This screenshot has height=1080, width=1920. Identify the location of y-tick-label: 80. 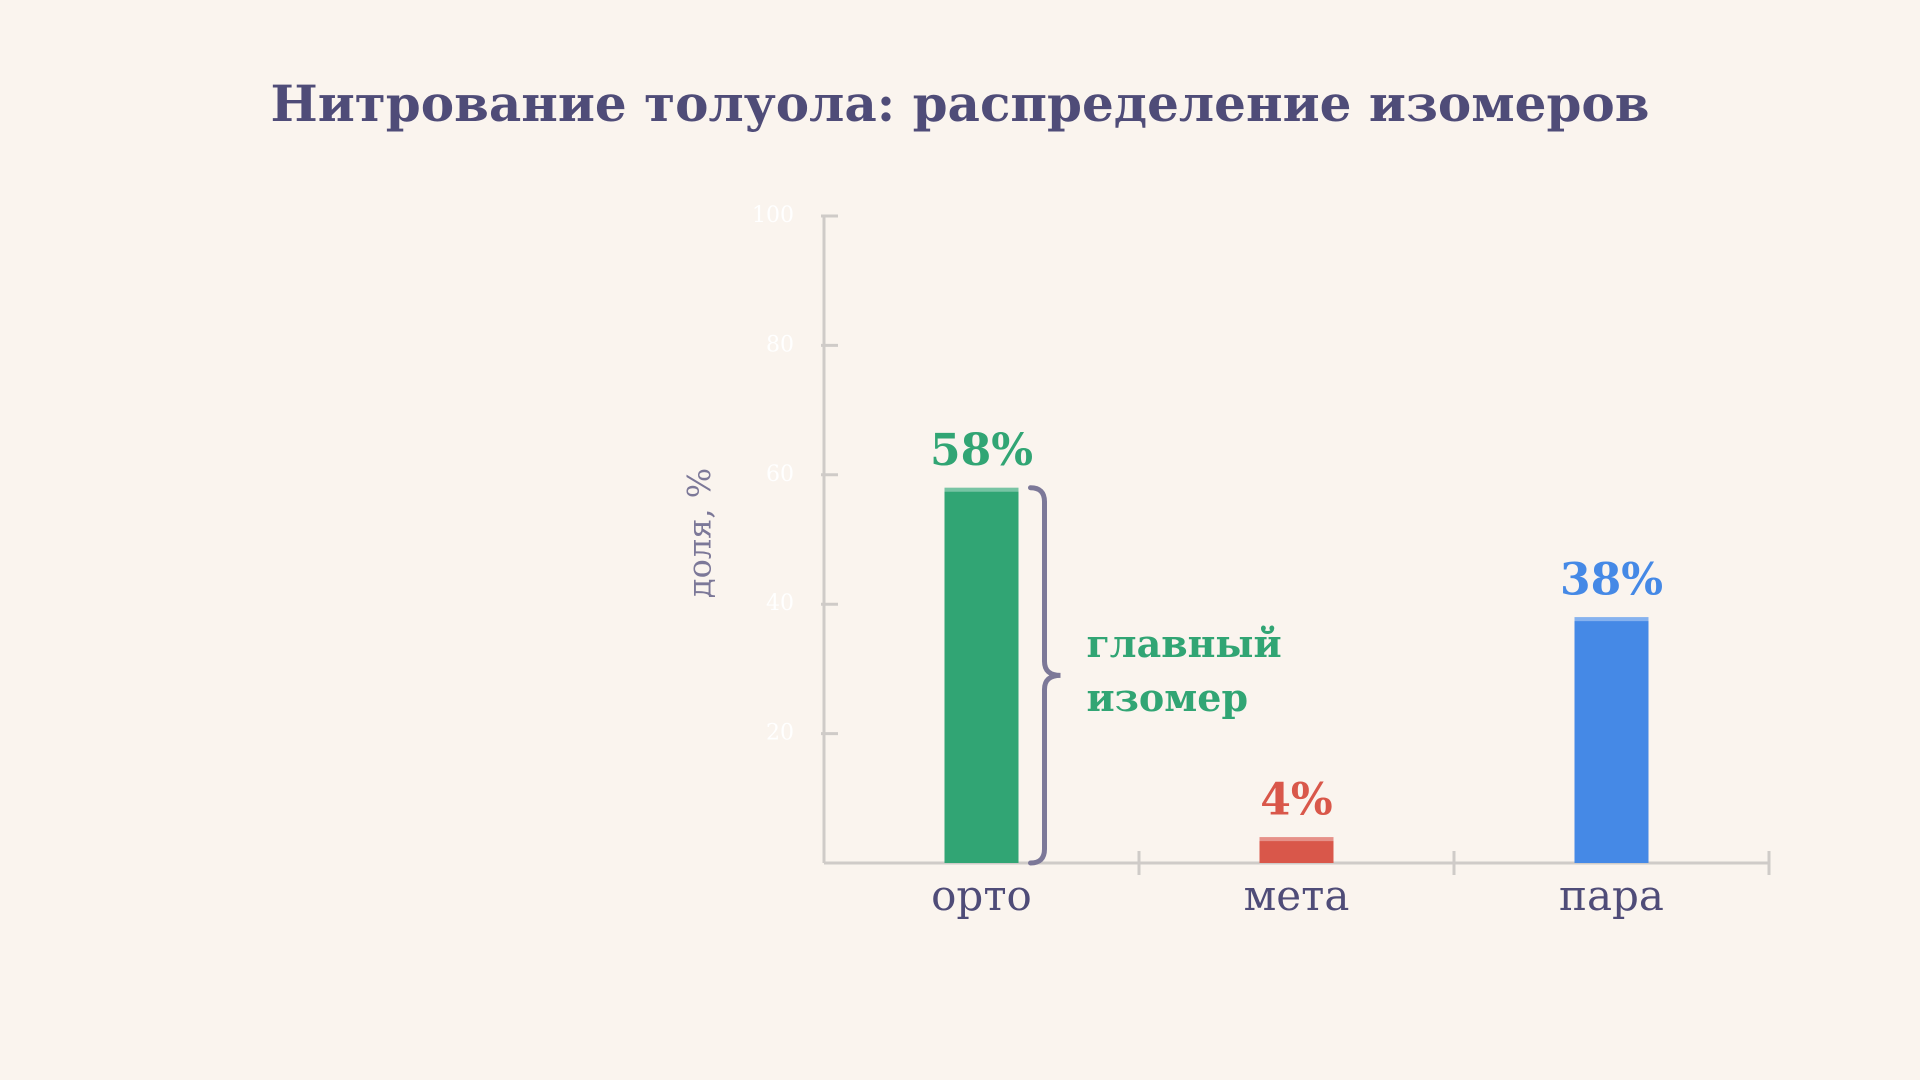
(780, 344).